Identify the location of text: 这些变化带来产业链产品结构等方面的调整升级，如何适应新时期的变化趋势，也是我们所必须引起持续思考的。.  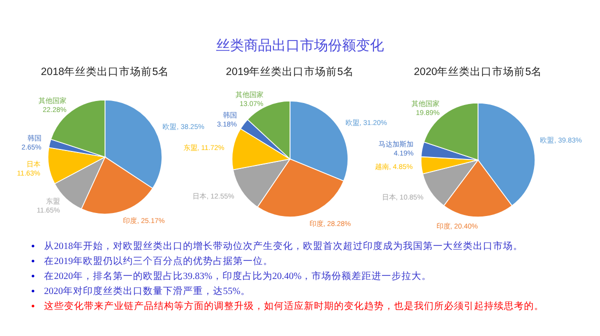
(294, 306).